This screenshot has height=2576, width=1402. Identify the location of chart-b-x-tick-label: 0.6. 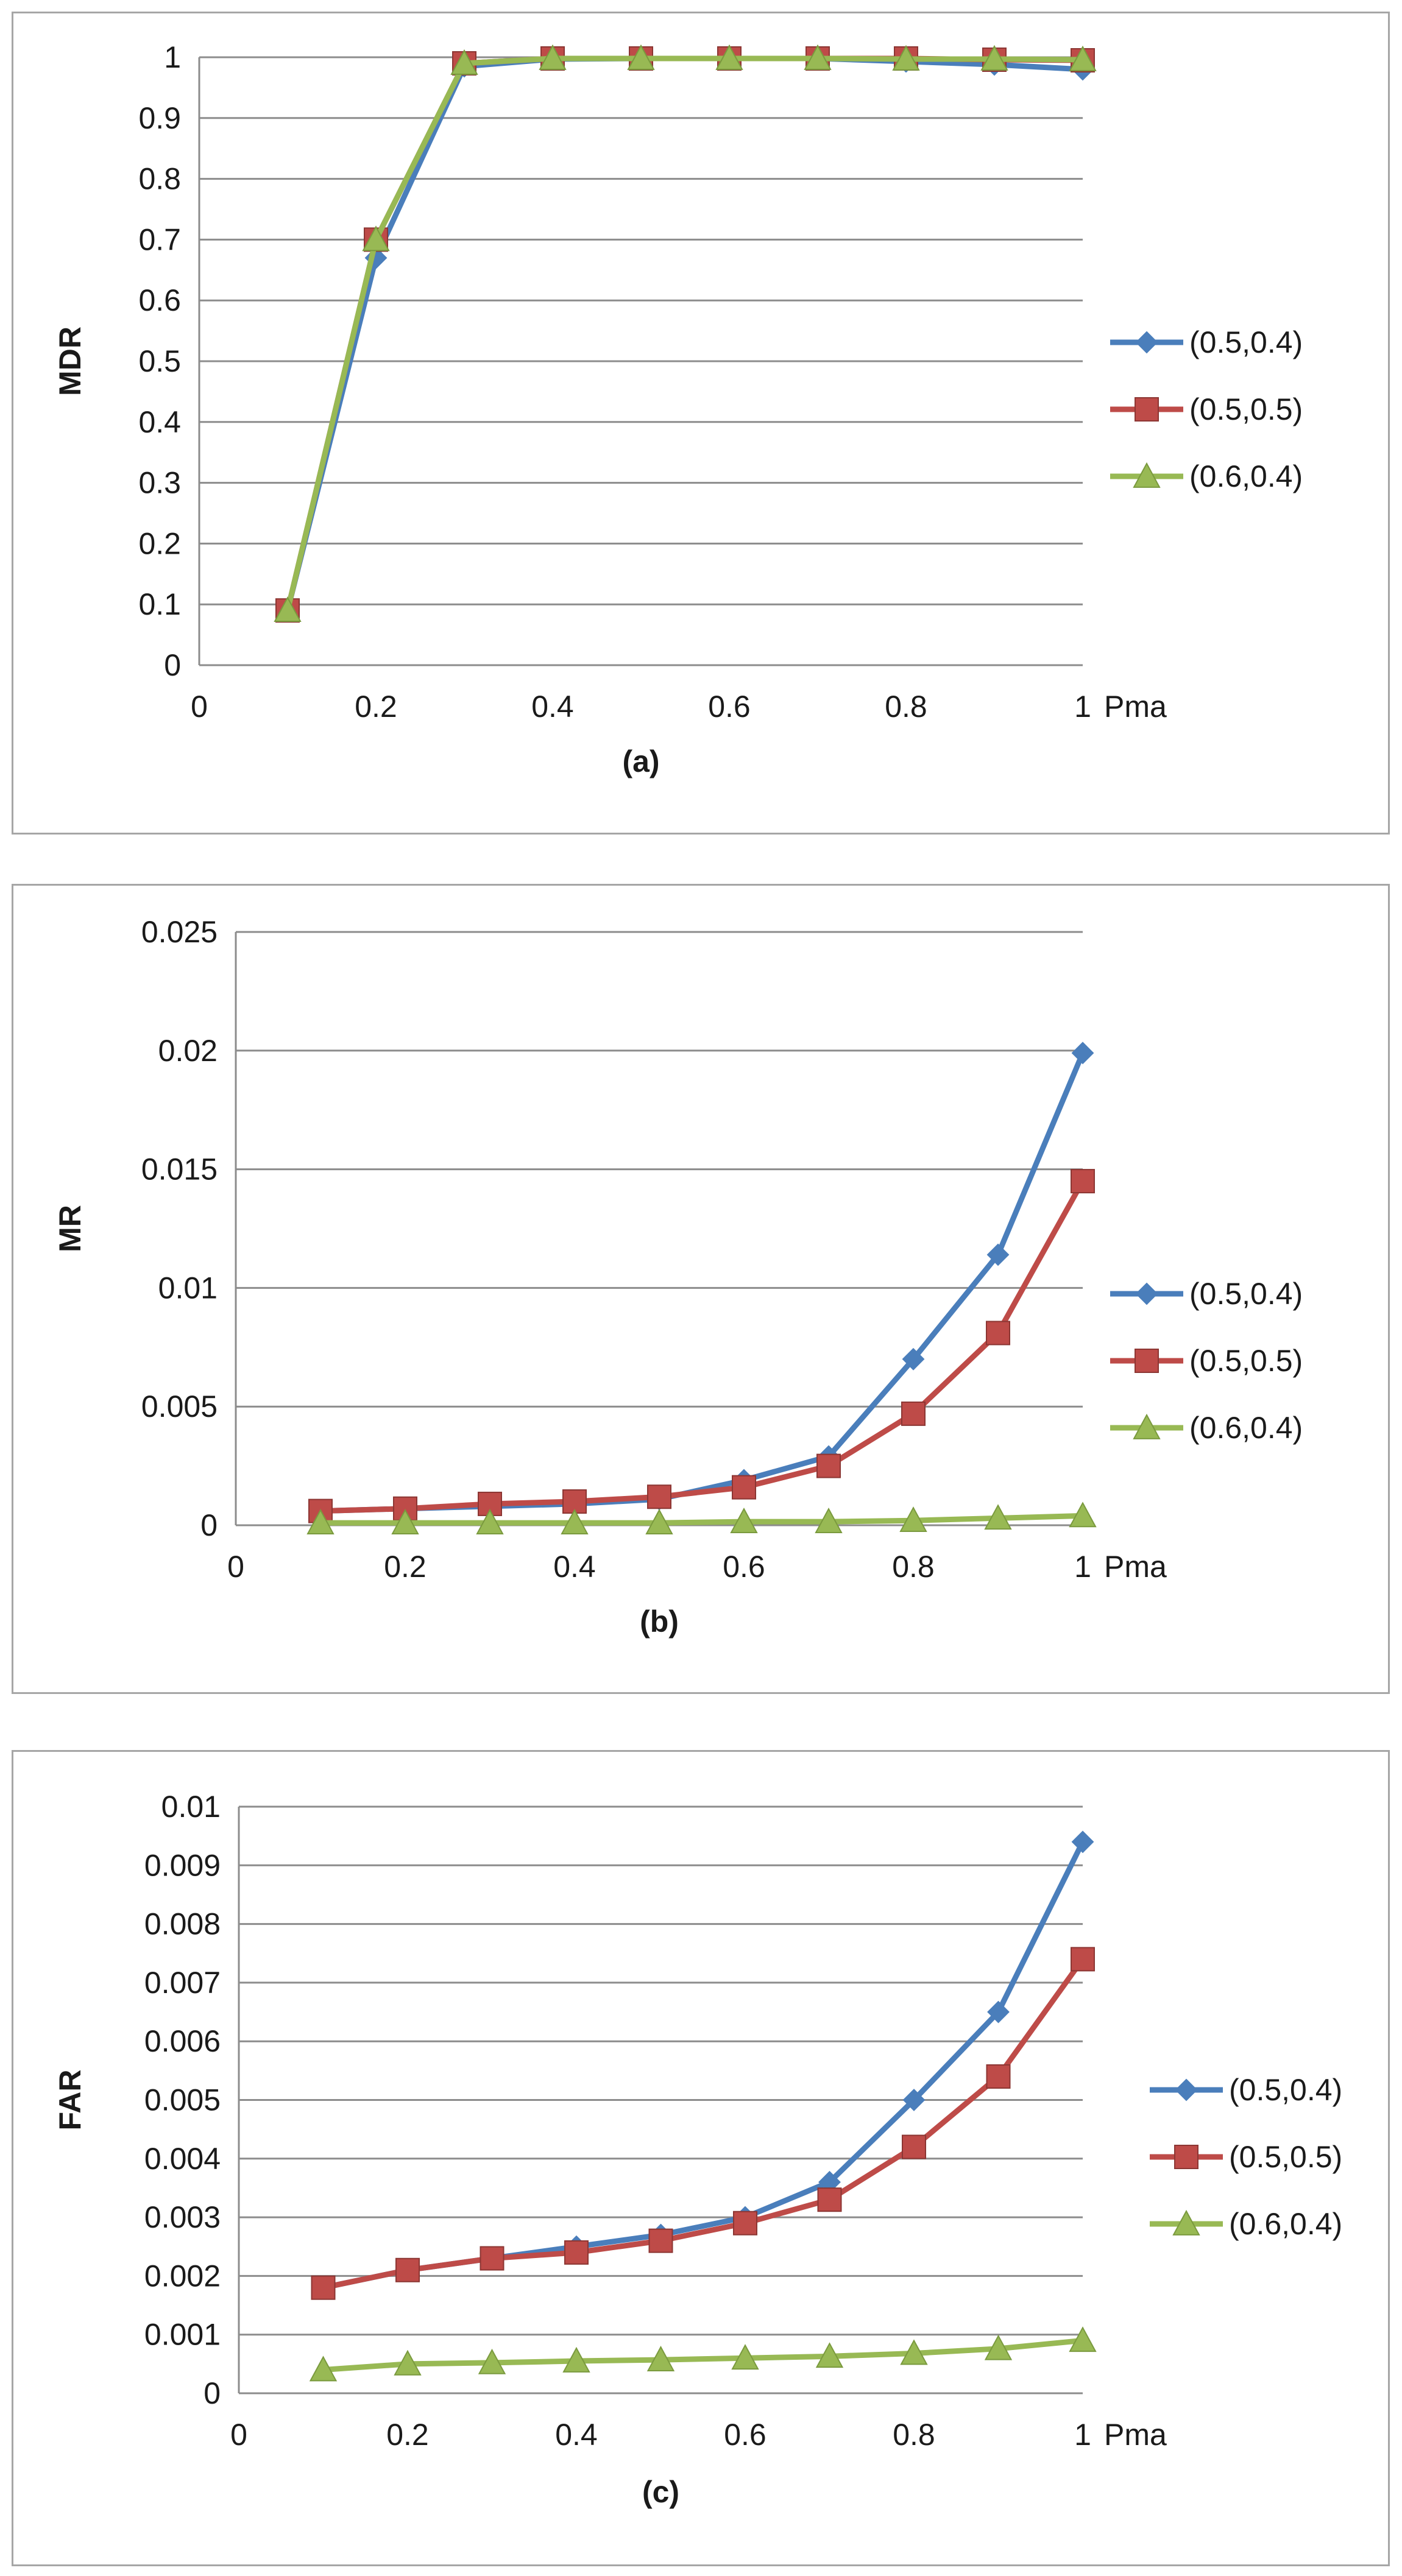
(744, 1567).